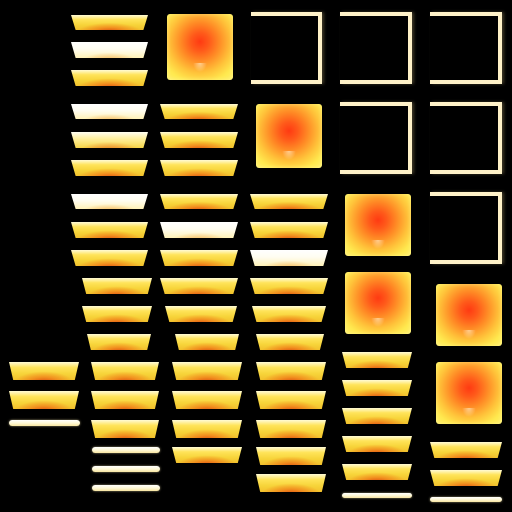 This screenshot has width=512, height=512. What do you see at coordinates (109, 140) in the screenshot?
I see `slab-sprite-pale` at bounding box center [109, 140].